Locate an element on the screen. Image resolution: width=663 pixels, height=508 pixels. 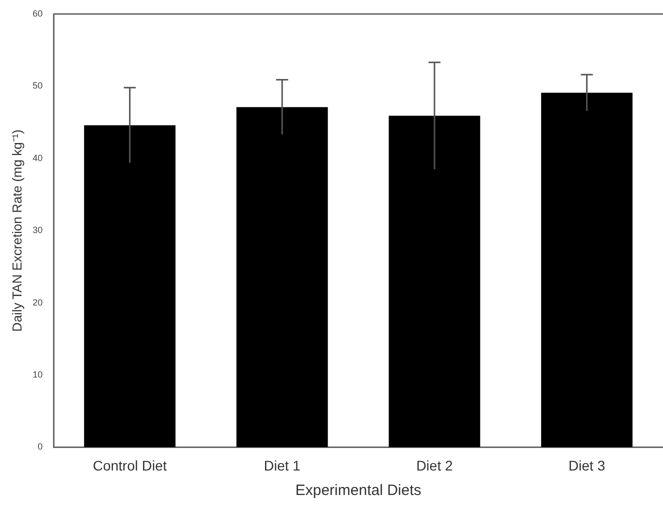
x-tick-label: Diet 3 is located at coordinates (587, 465).